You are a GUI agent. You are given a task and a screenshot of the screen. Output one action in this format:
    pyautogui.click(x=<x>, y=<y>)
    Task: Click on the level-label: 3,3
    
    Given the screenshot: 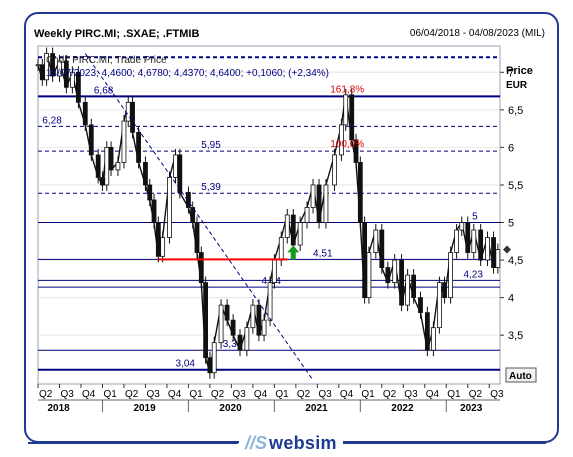 What is the action you would take?
    pyautogui.click(x=230, y=344)
    